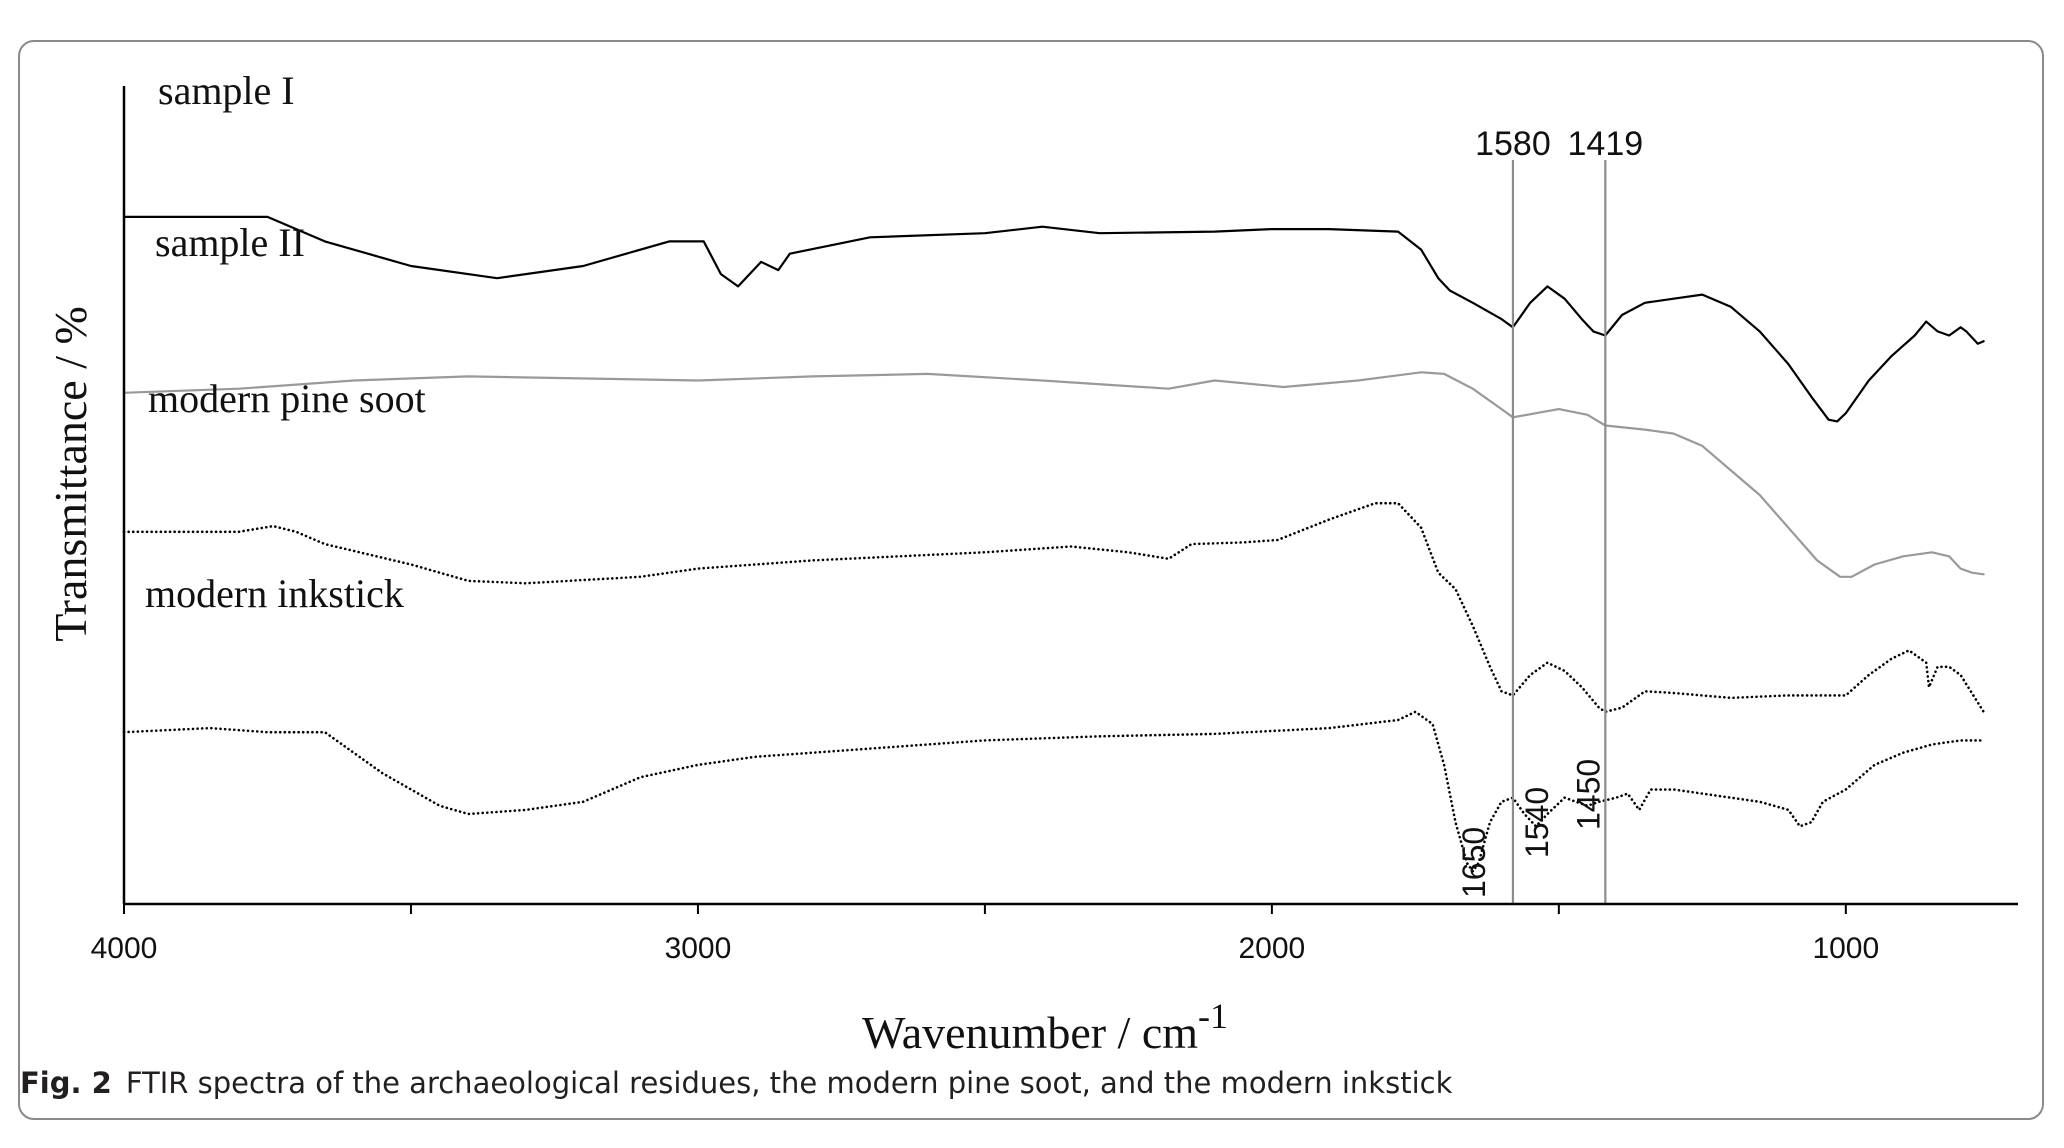 This screenshot has width=2064, height=1148. I want to click on x-tick-label-4000: 4000, so click(124, 948).